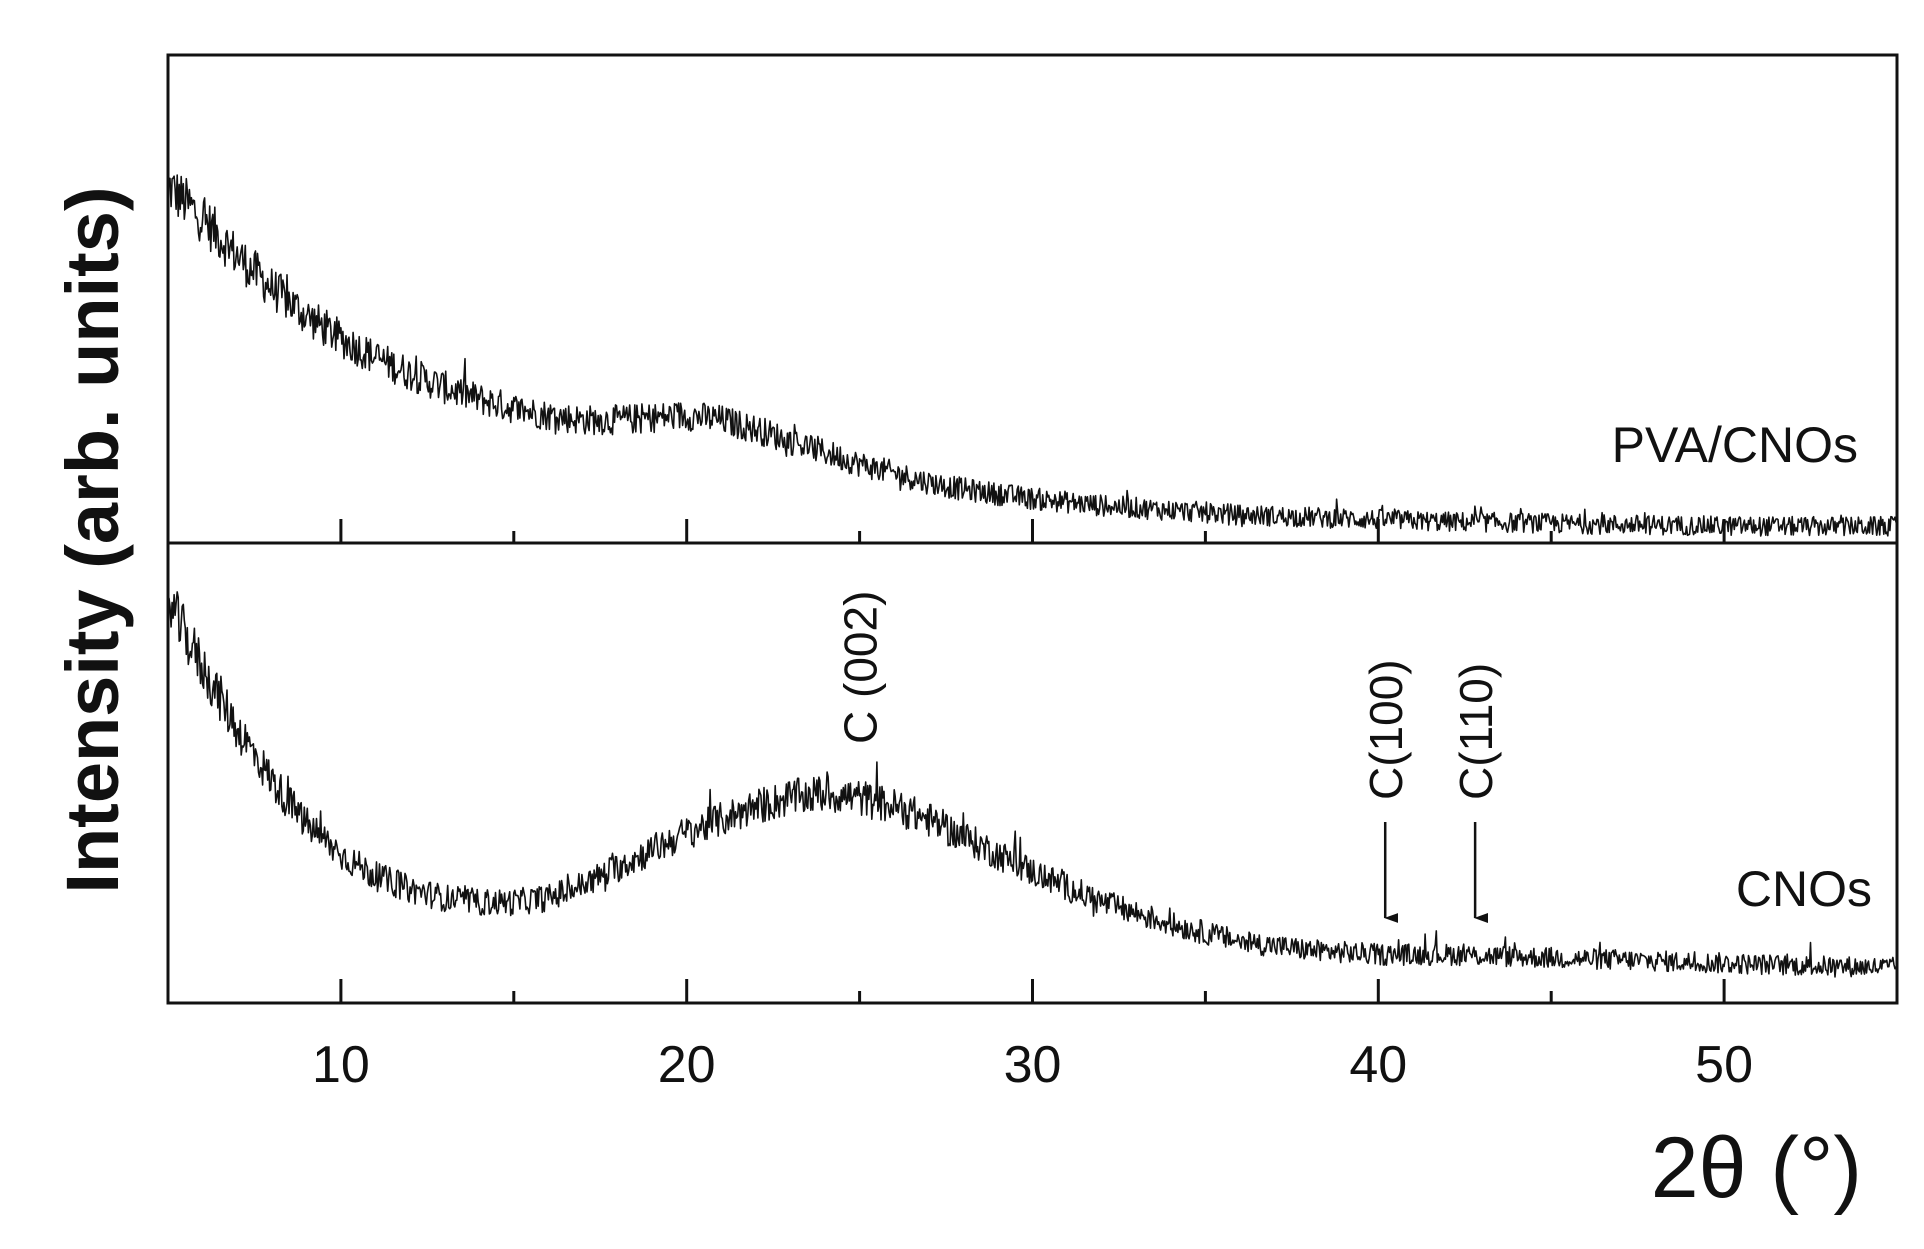 The height and width of the screenshot is (1249, 1924). Describe the element at coordinates (1033, 1065) in the screenshot. I see `x-tick-label: 30` at that location.